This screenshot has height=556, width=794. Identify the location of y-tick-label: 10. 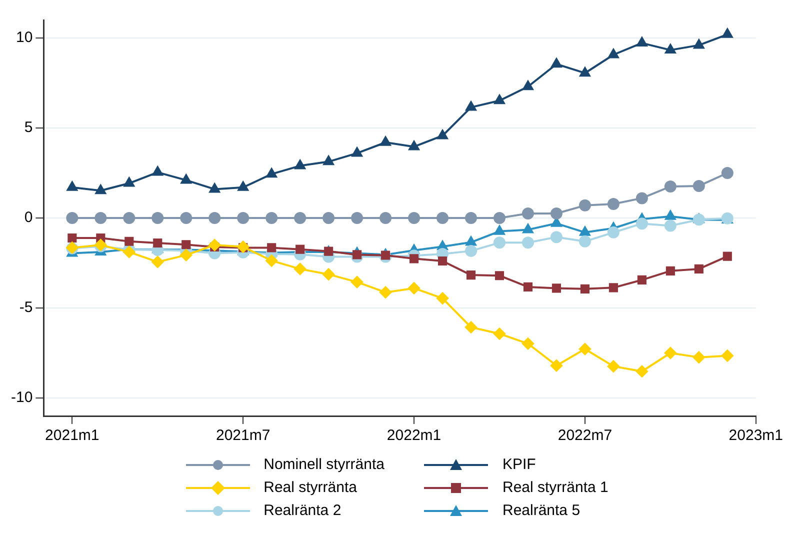
(24, 37).